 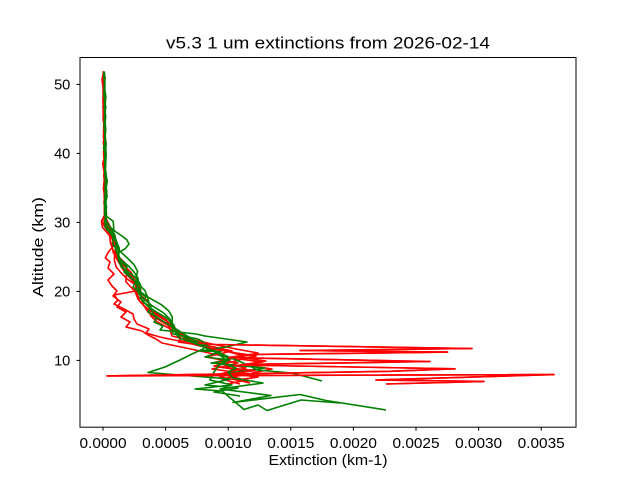 I want to click on svg-text: 30, so click(x=62, y=224).